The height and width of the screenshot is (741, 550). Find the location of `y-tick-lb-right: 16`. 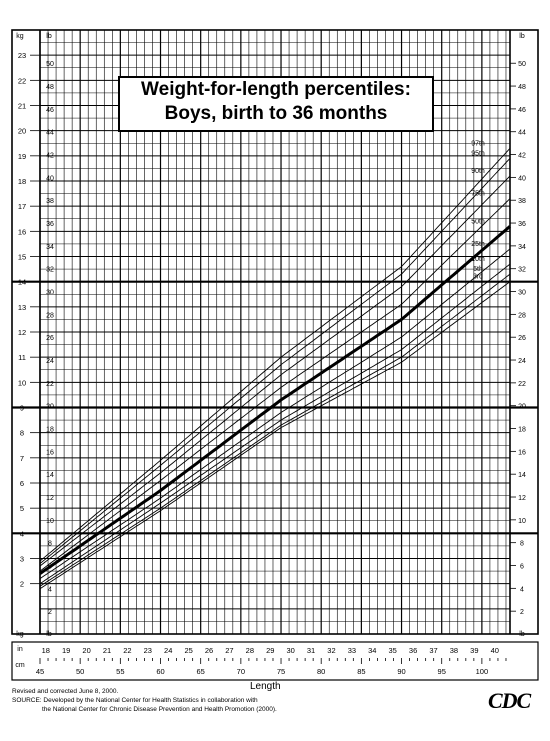

y-tick-lb-right: 16 is located at coordinates (522, 452).